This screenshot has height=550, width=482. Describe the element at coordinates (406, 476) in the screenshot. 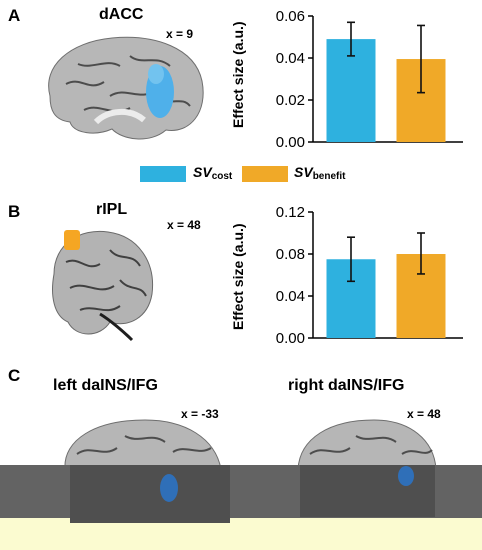

I see `activation-blob-right-dains` at that location.